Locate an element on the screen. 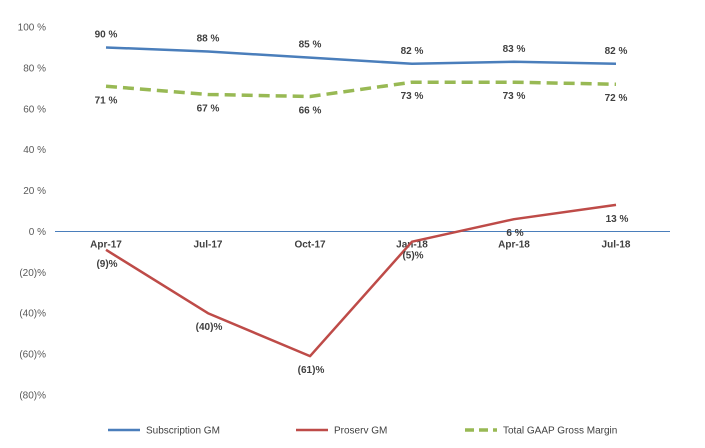  y-tick-label: 60 % is located at coordinates (34, 109).